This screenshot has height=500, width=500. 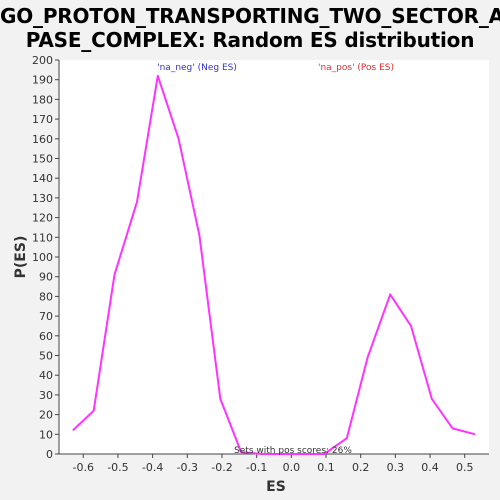 I want to click on y-tick-label: 90, so click(x=46, y=277).